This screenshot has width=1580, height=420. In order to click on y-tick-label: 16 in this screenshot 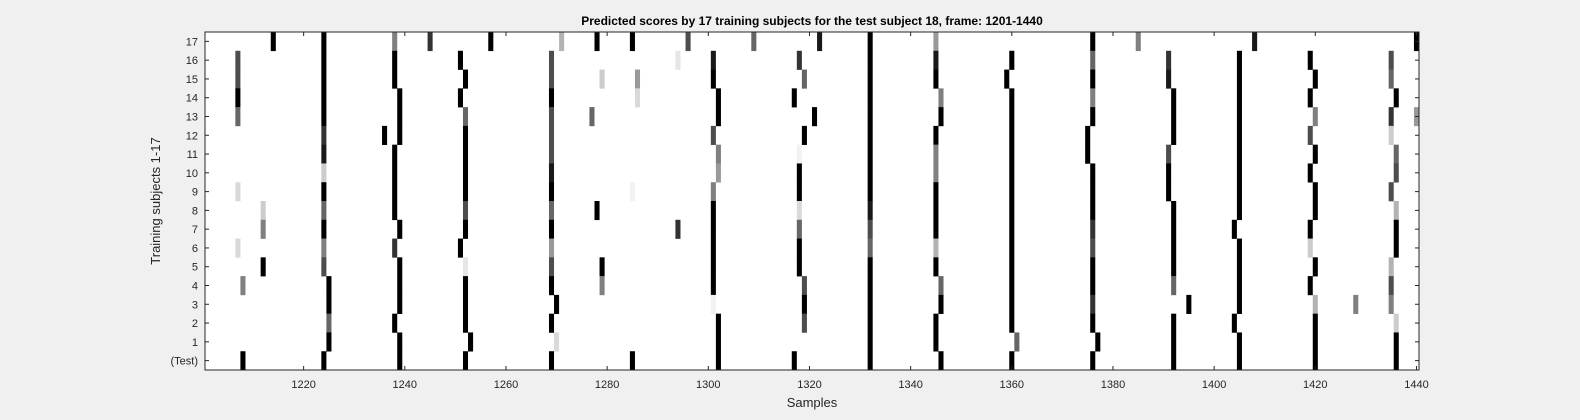, I will do `click(192, 61)`.